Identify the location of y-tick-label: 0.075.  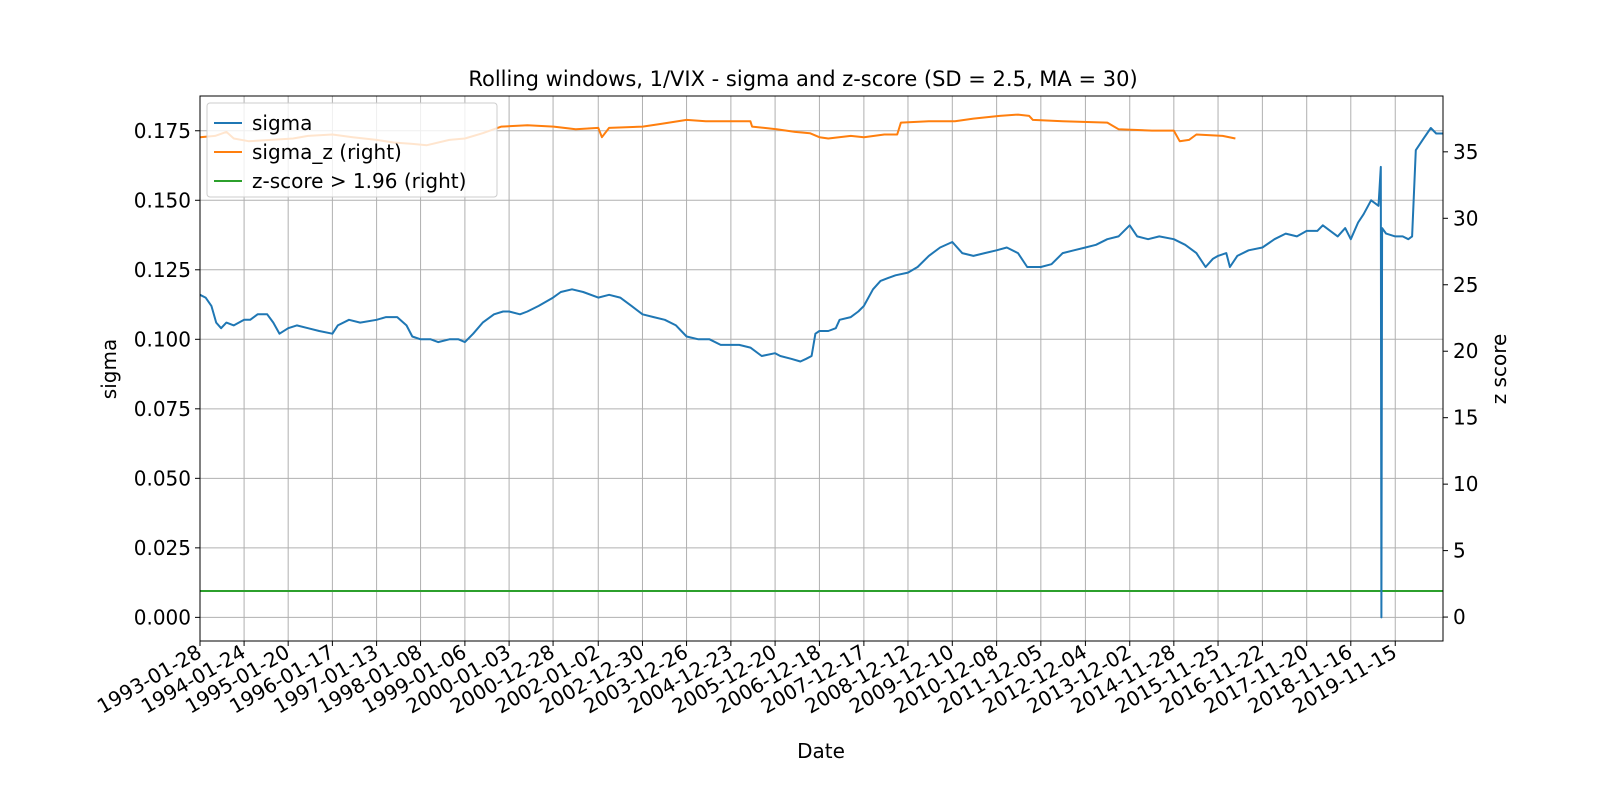
(162, 409).